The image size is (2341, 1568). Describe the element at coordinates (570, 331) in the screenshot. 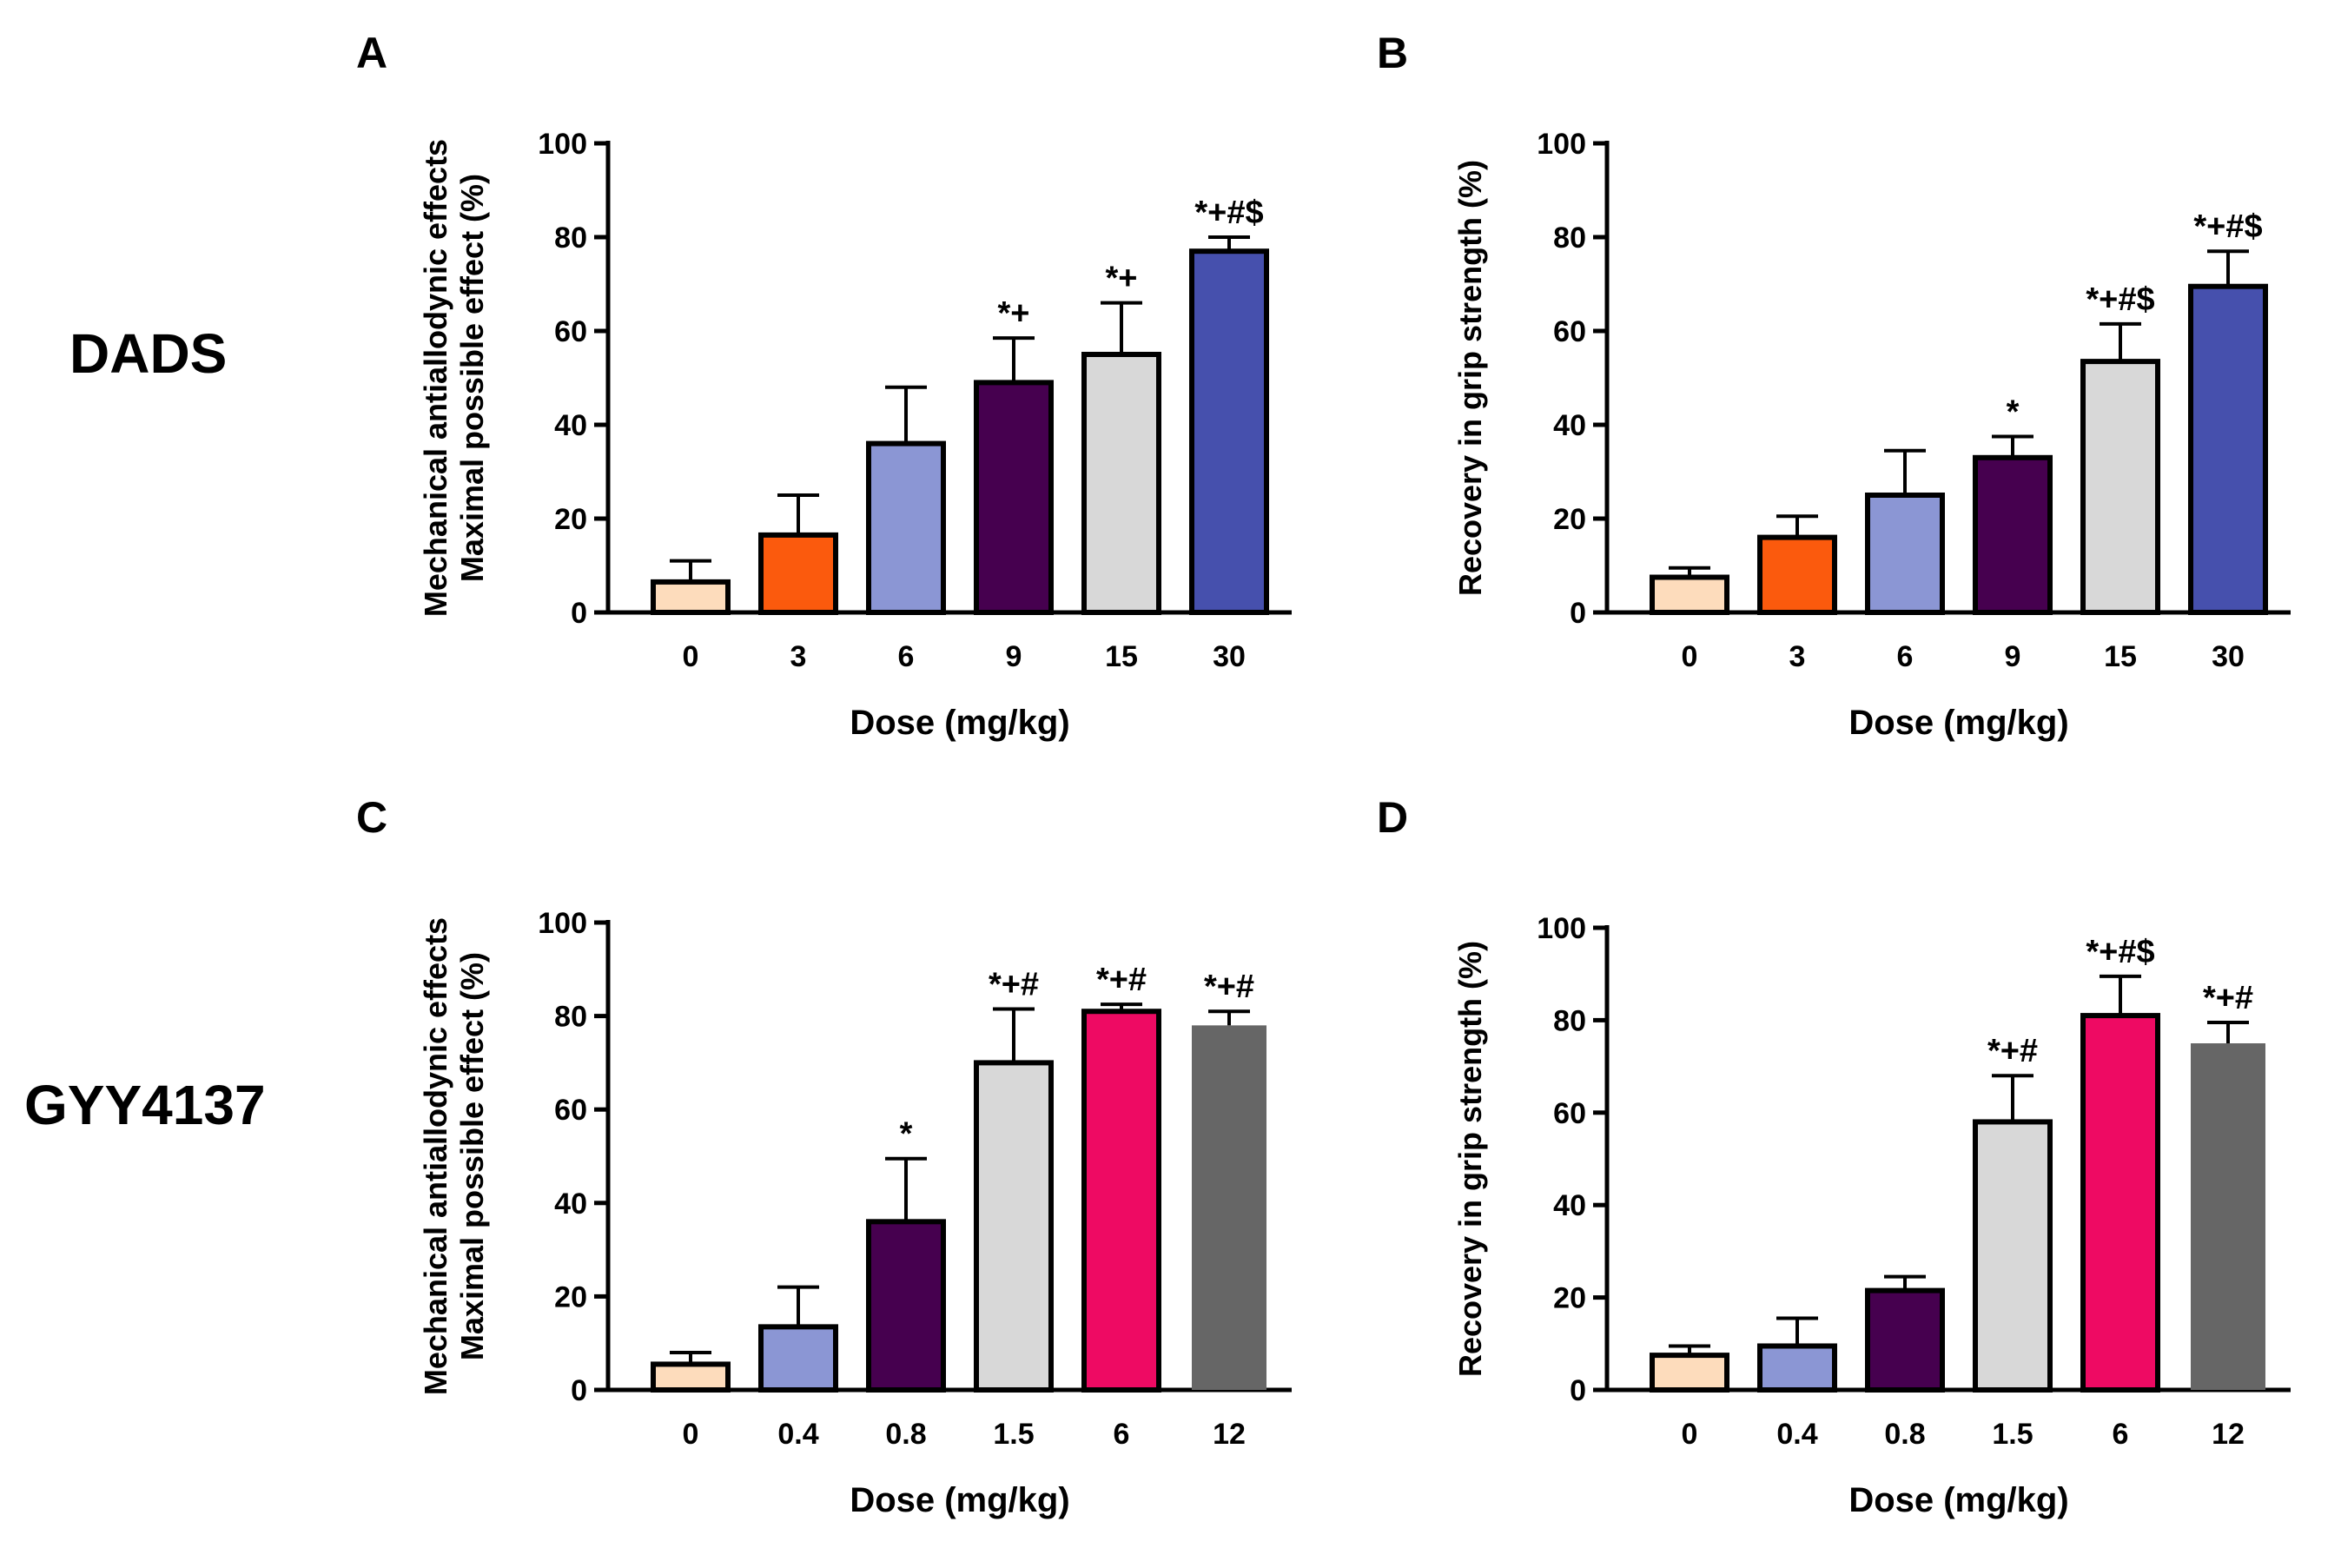

I see `panel-a-y-tick-label: 60` at that location.